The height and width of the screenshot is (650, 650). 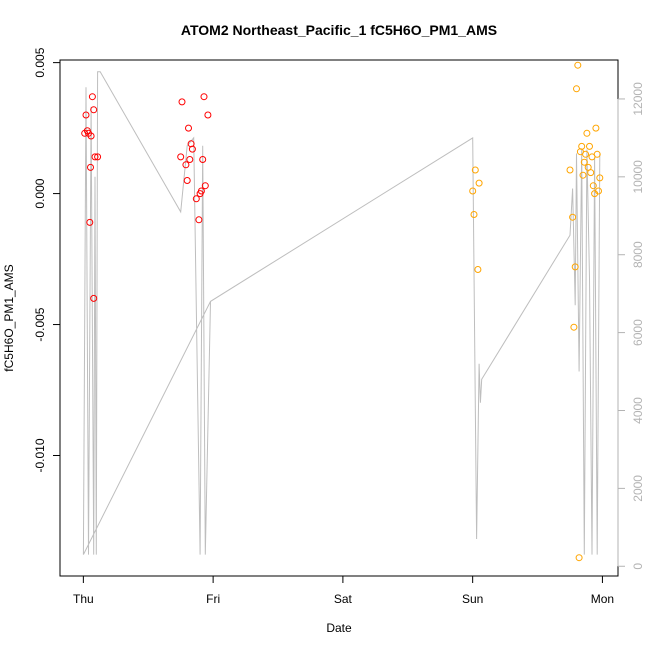 I want to click on chart-title: ATOM2 Northeast_Pacific_1 fC5H6O_PM1_AMS, so click(x=339, y=30).